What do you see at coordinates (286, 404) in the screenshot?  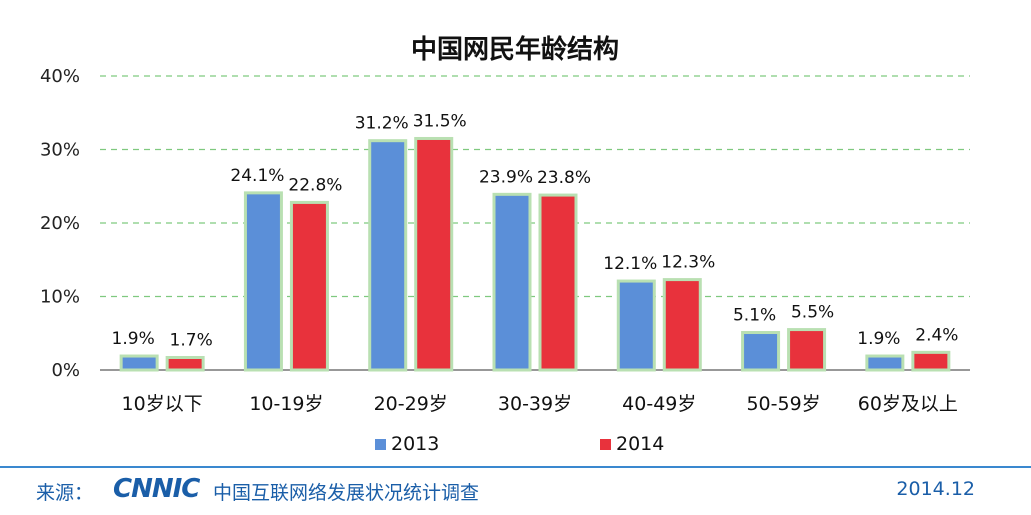 I see `x-tick-label: 10-19岁` at bounding box center [286, 404].